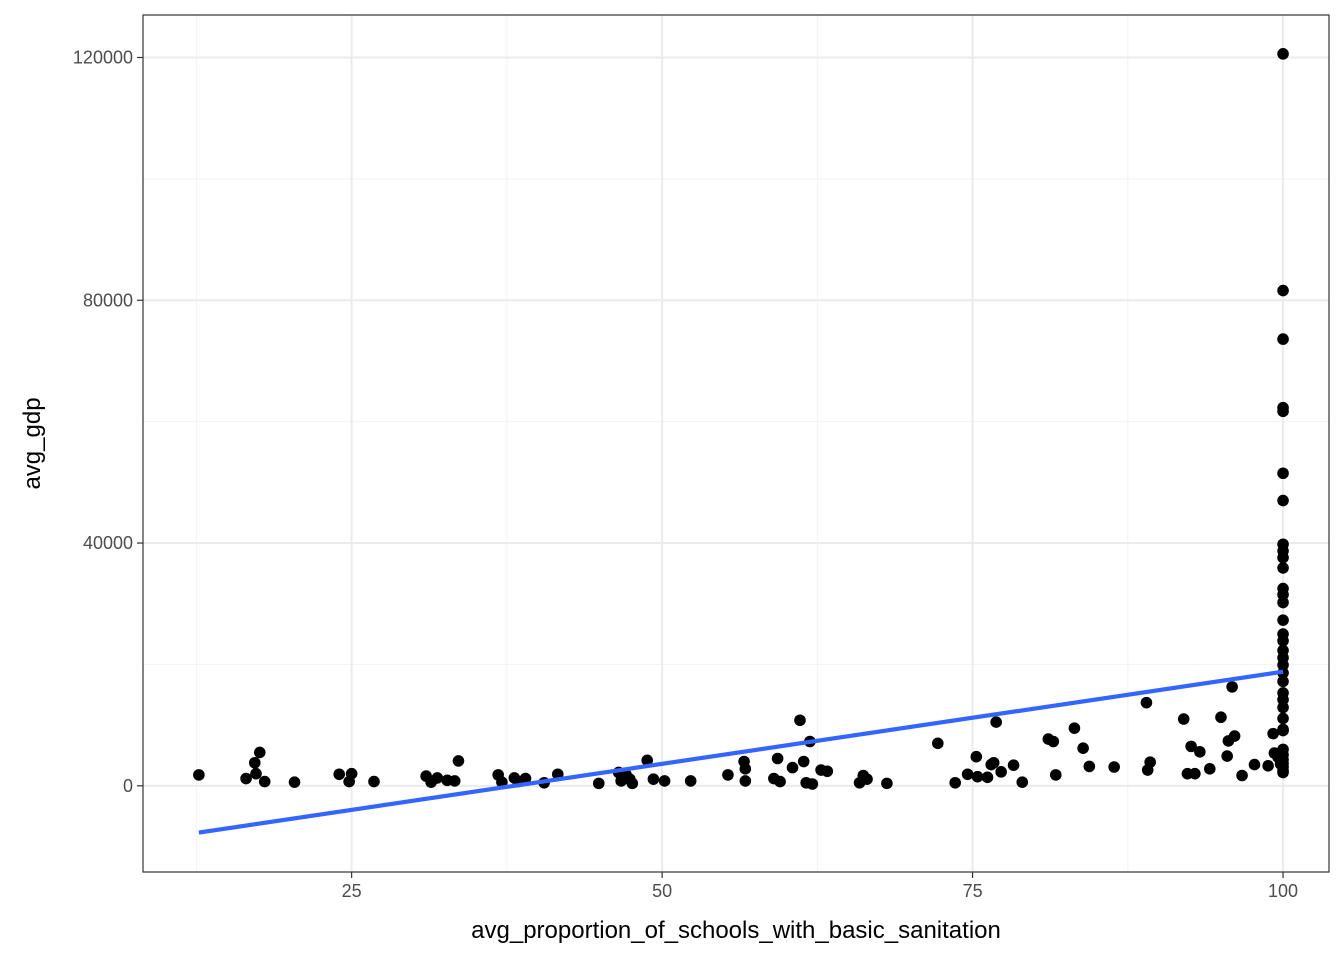 The image size is (1344, 960). What do you see at coordinates (32, 443) in the screenshot?
I see `y-axis-title: avg_gdp` at bounding box center [32, 443].